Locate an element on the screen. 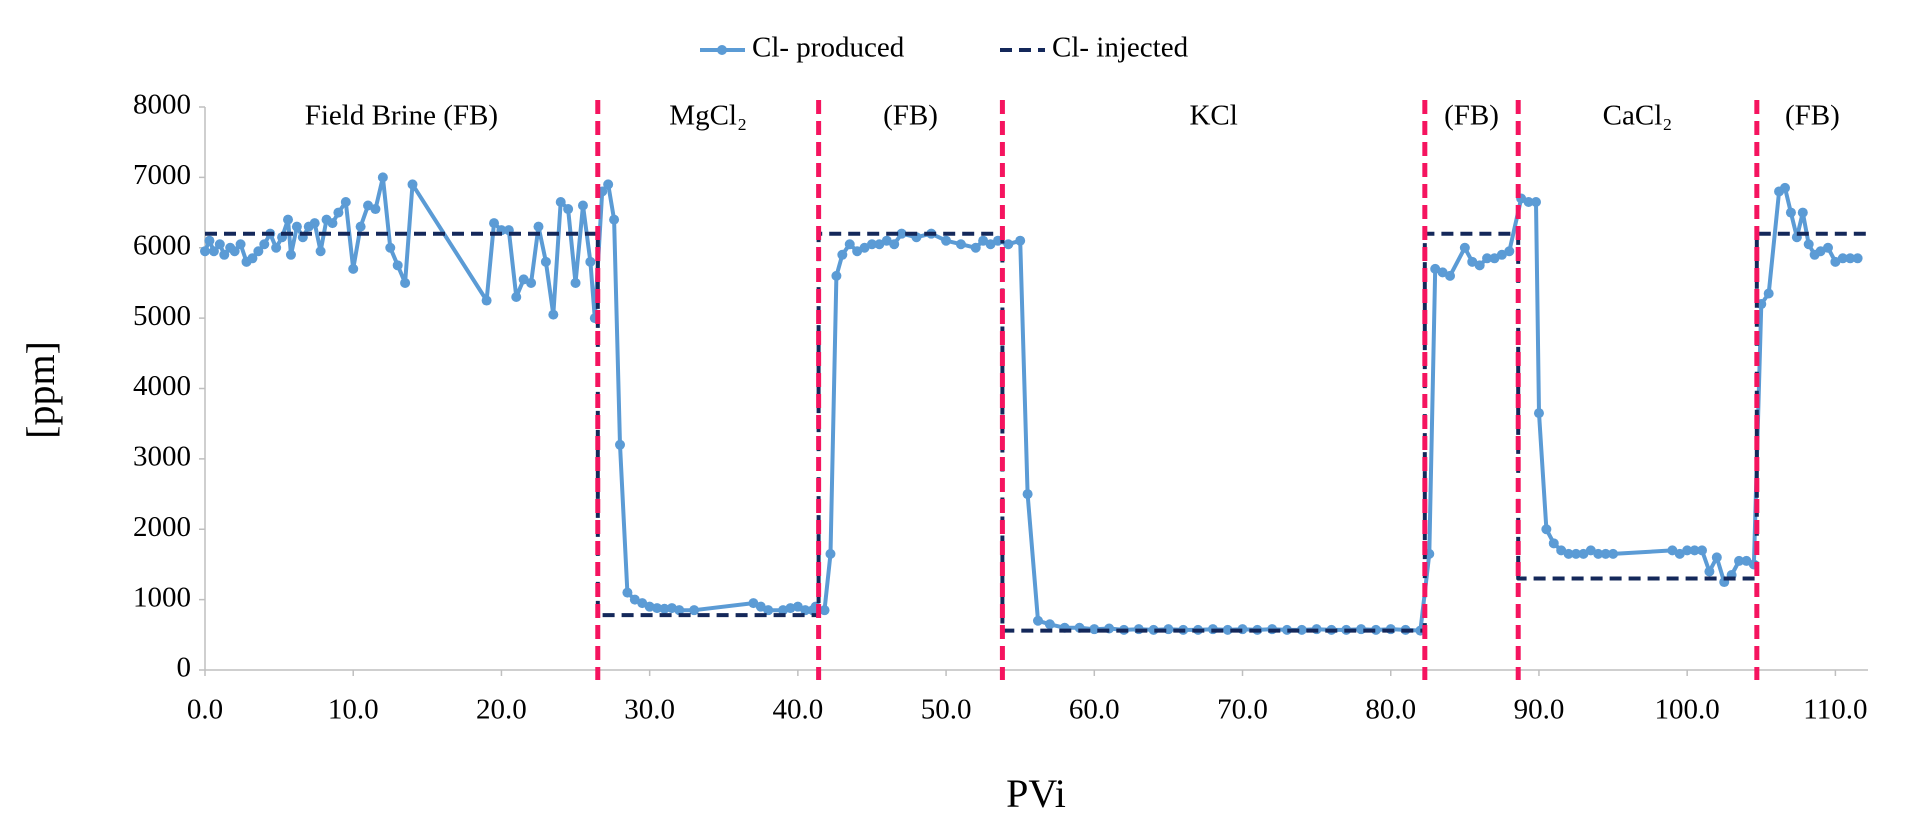 This screenshot has width=1911, height=838. y-tick-label: 4000 is located at coordinates (162, 386).